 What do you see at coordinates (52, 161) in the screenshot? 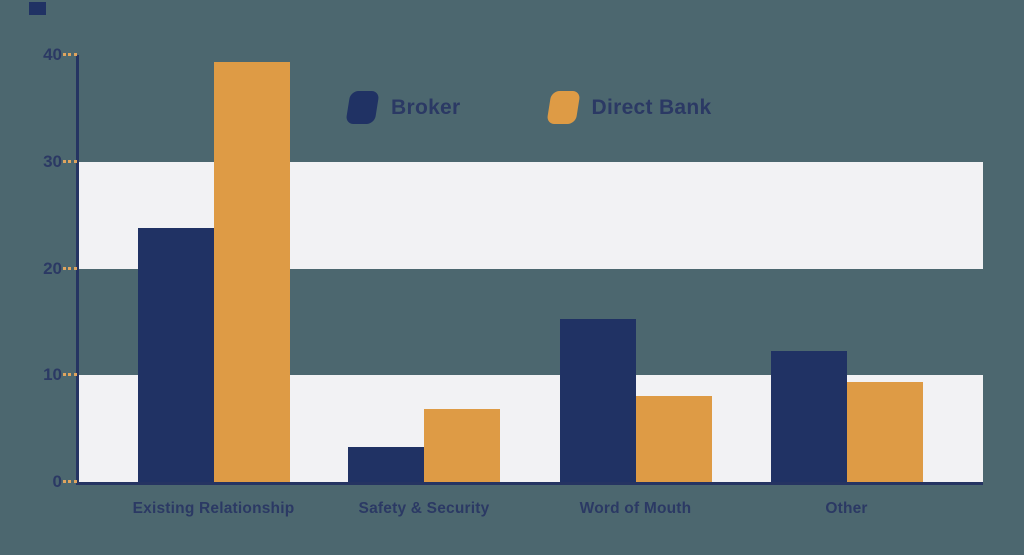
I see `y-tick-label-30: 30` at bounding box center [52, 161].